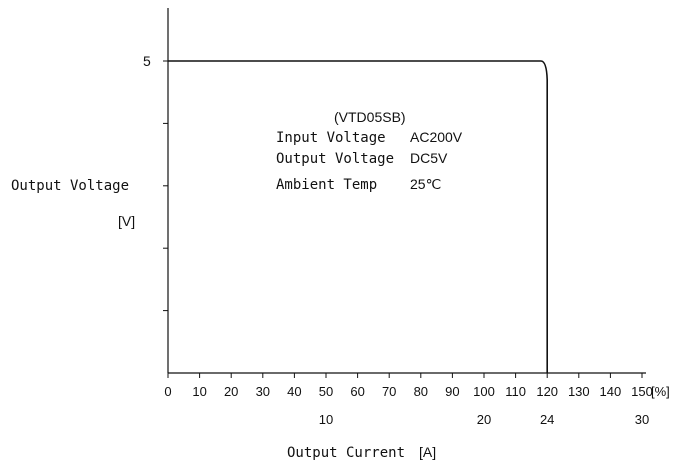  Describe the element at coordinates (167, 391) in the screenshot. I see `x-tick-label-percent: 0` at that location.